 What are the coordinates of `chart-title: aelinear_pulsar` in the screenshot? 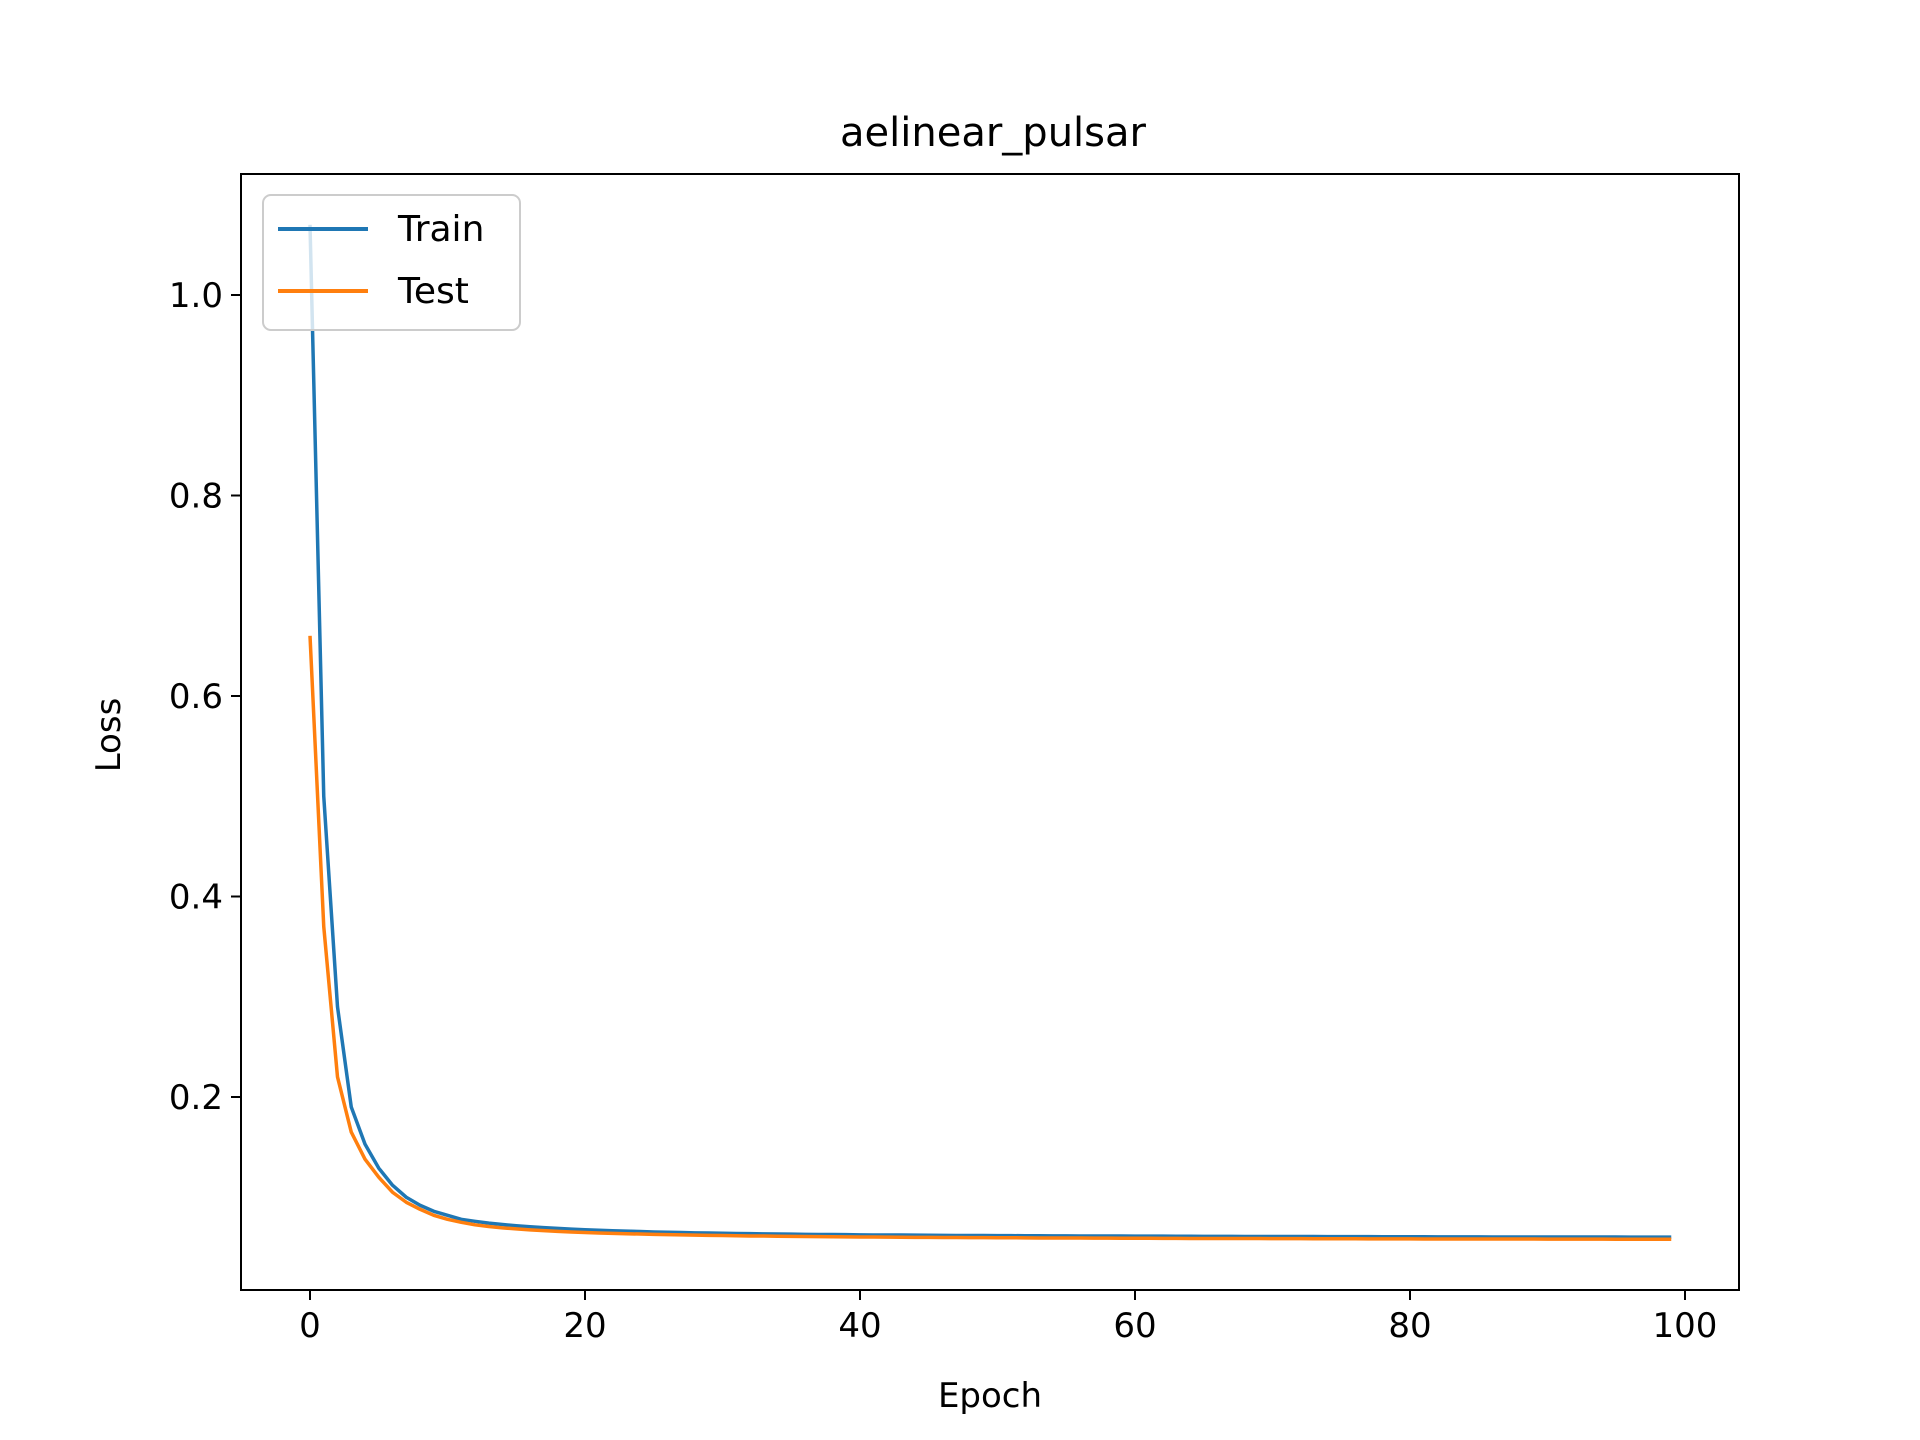 It's located at (993, 133).